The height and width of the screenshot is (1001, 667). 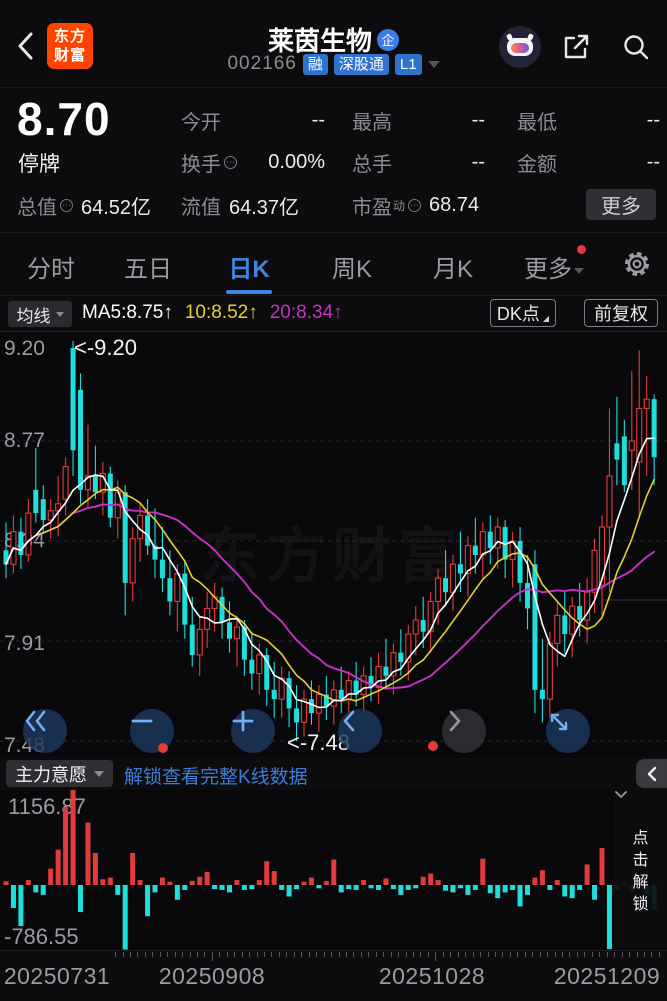 I want to click on chart-settings-button, so click(x=637, y=264).